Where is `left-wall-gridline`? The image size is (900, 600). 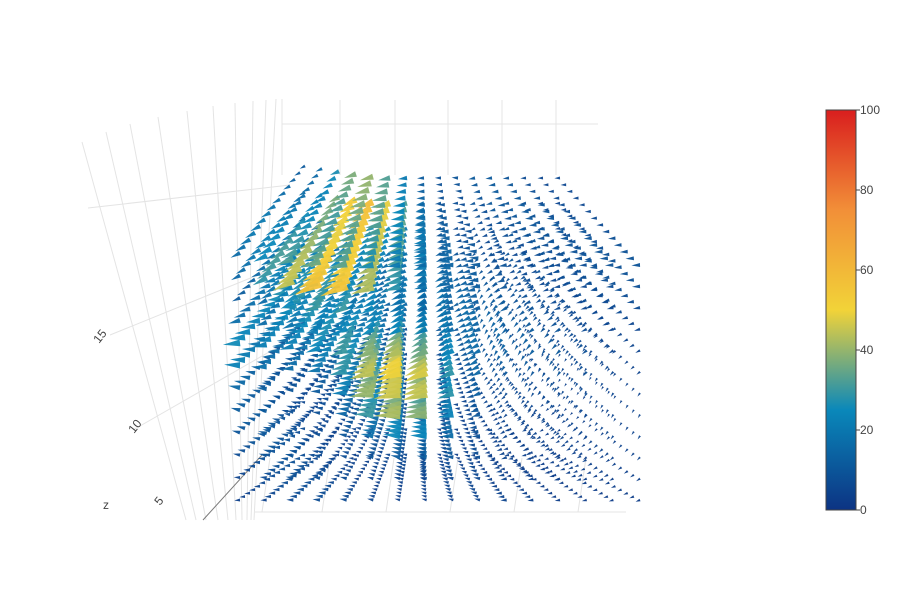
left-wall-gridline is located at coordinates (224, 313).